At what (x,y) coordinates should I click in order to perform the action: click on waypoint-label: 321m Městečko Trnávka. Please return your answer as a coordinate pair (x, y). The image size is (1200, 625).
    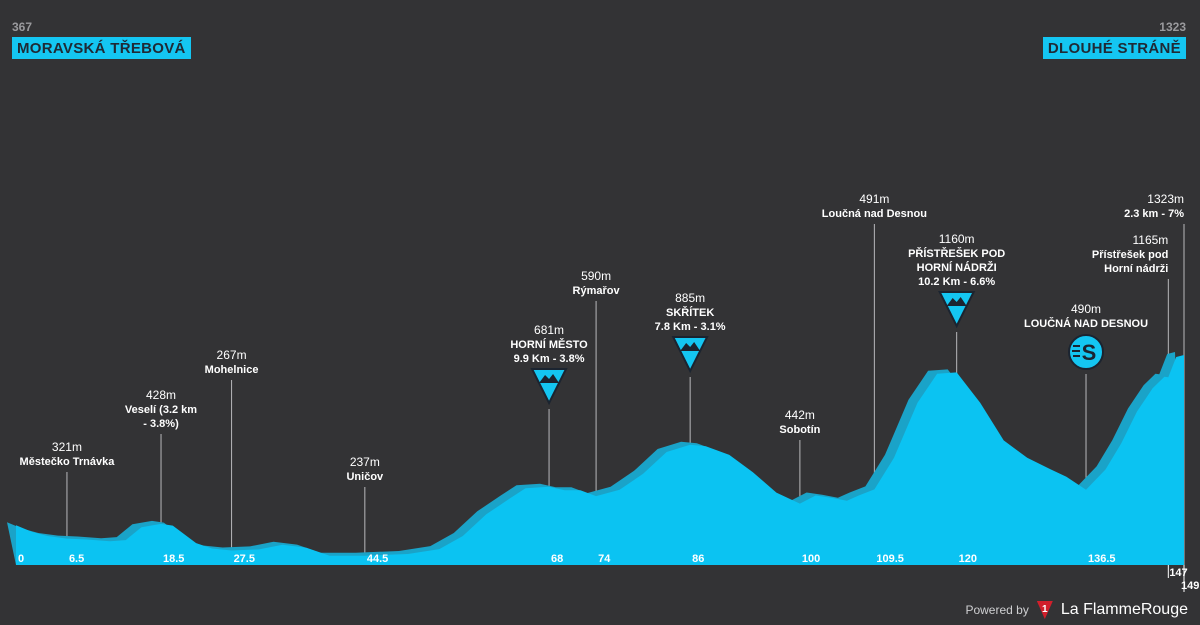
    Looking at the image, I should click on (68, 454).